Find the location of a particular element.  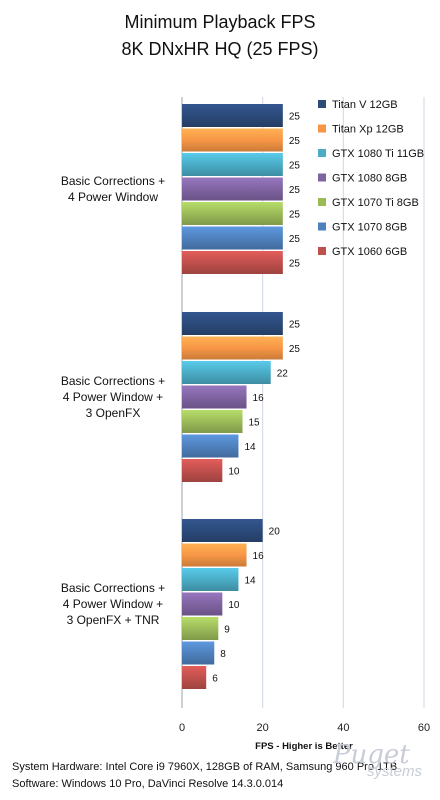

x-tick-label: 60 is located at coordinates (424, 728).